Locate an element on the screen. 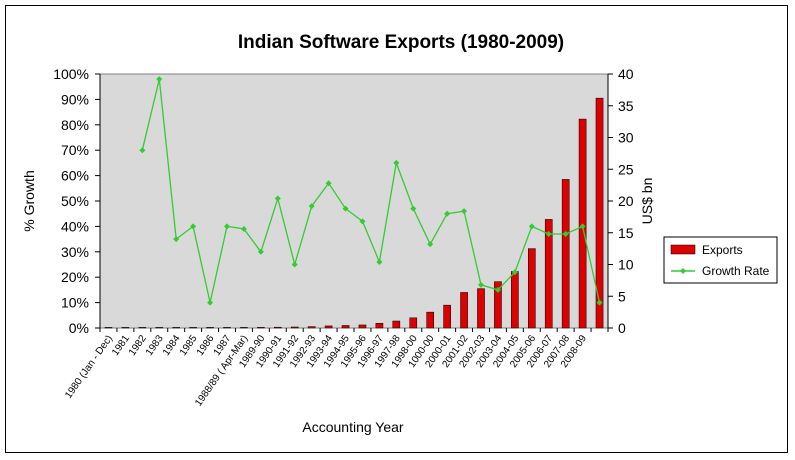 This screenshot has width=795, height=460. right-tick-label: 35 is located at coordinates (626, 106).